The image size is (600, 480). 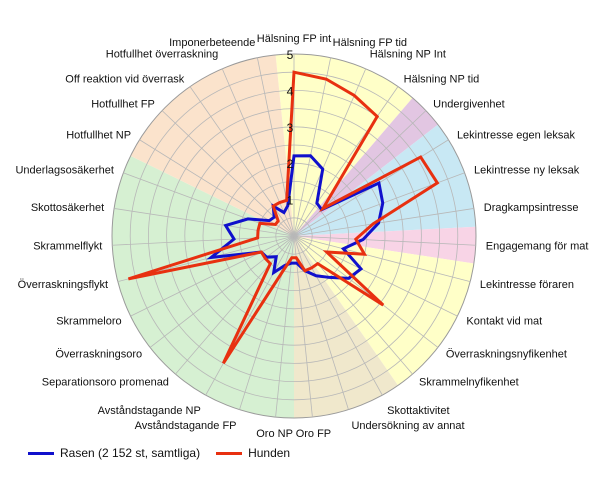 What do you see at coordinates (290, 91) in the screenshot?
I see `radial-tick-label: 4` at bounding box center [290, 91].